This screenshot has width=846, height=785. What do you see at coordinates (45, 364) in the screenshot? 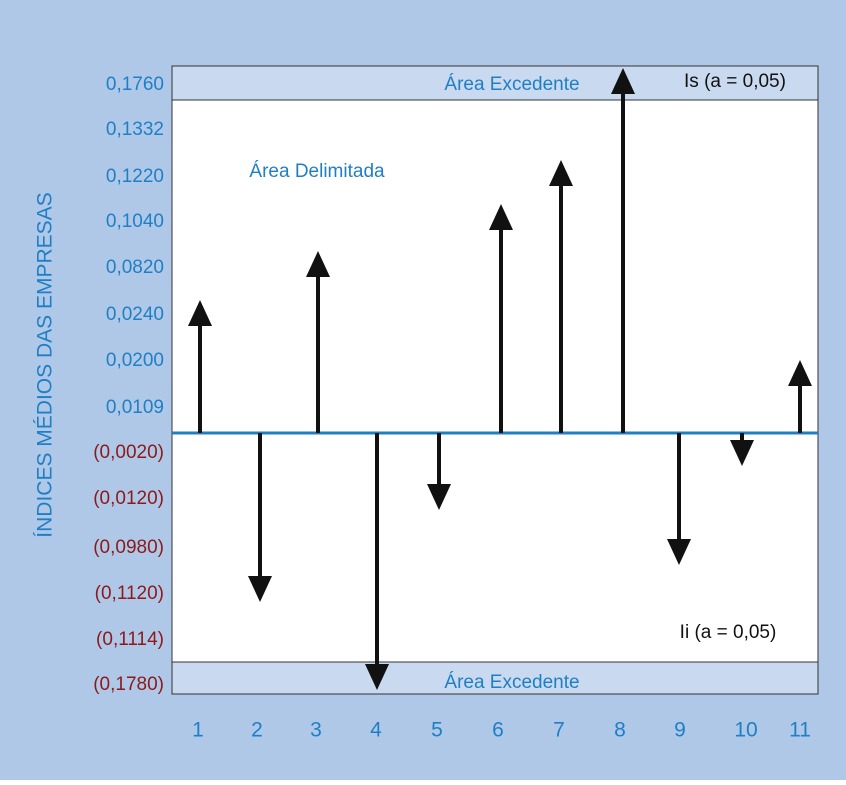
I see `axis-title: ÍNDICES MÉDIOS DAS EMPRESAS` at bounding box center [45, 364].